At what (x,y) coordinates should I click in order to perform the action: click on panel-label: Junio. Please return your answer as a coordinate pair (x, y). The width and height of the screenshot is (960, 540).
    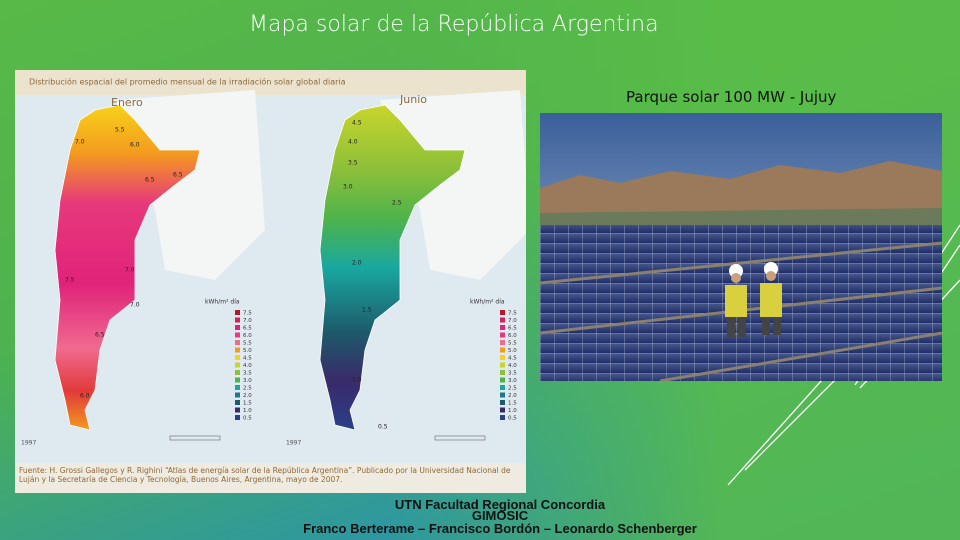
    Looking at the image, I should click on (413, 99).